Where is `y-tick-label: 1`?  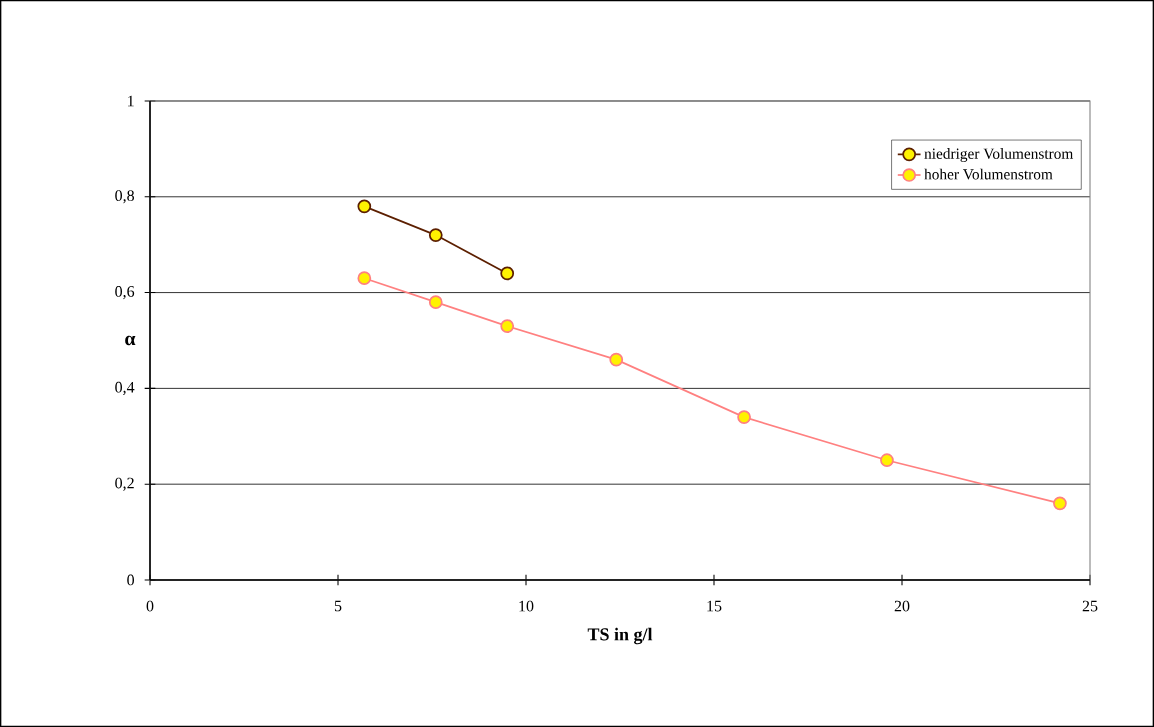 y-tick-label: 1 is located at coordinates (131, 101).